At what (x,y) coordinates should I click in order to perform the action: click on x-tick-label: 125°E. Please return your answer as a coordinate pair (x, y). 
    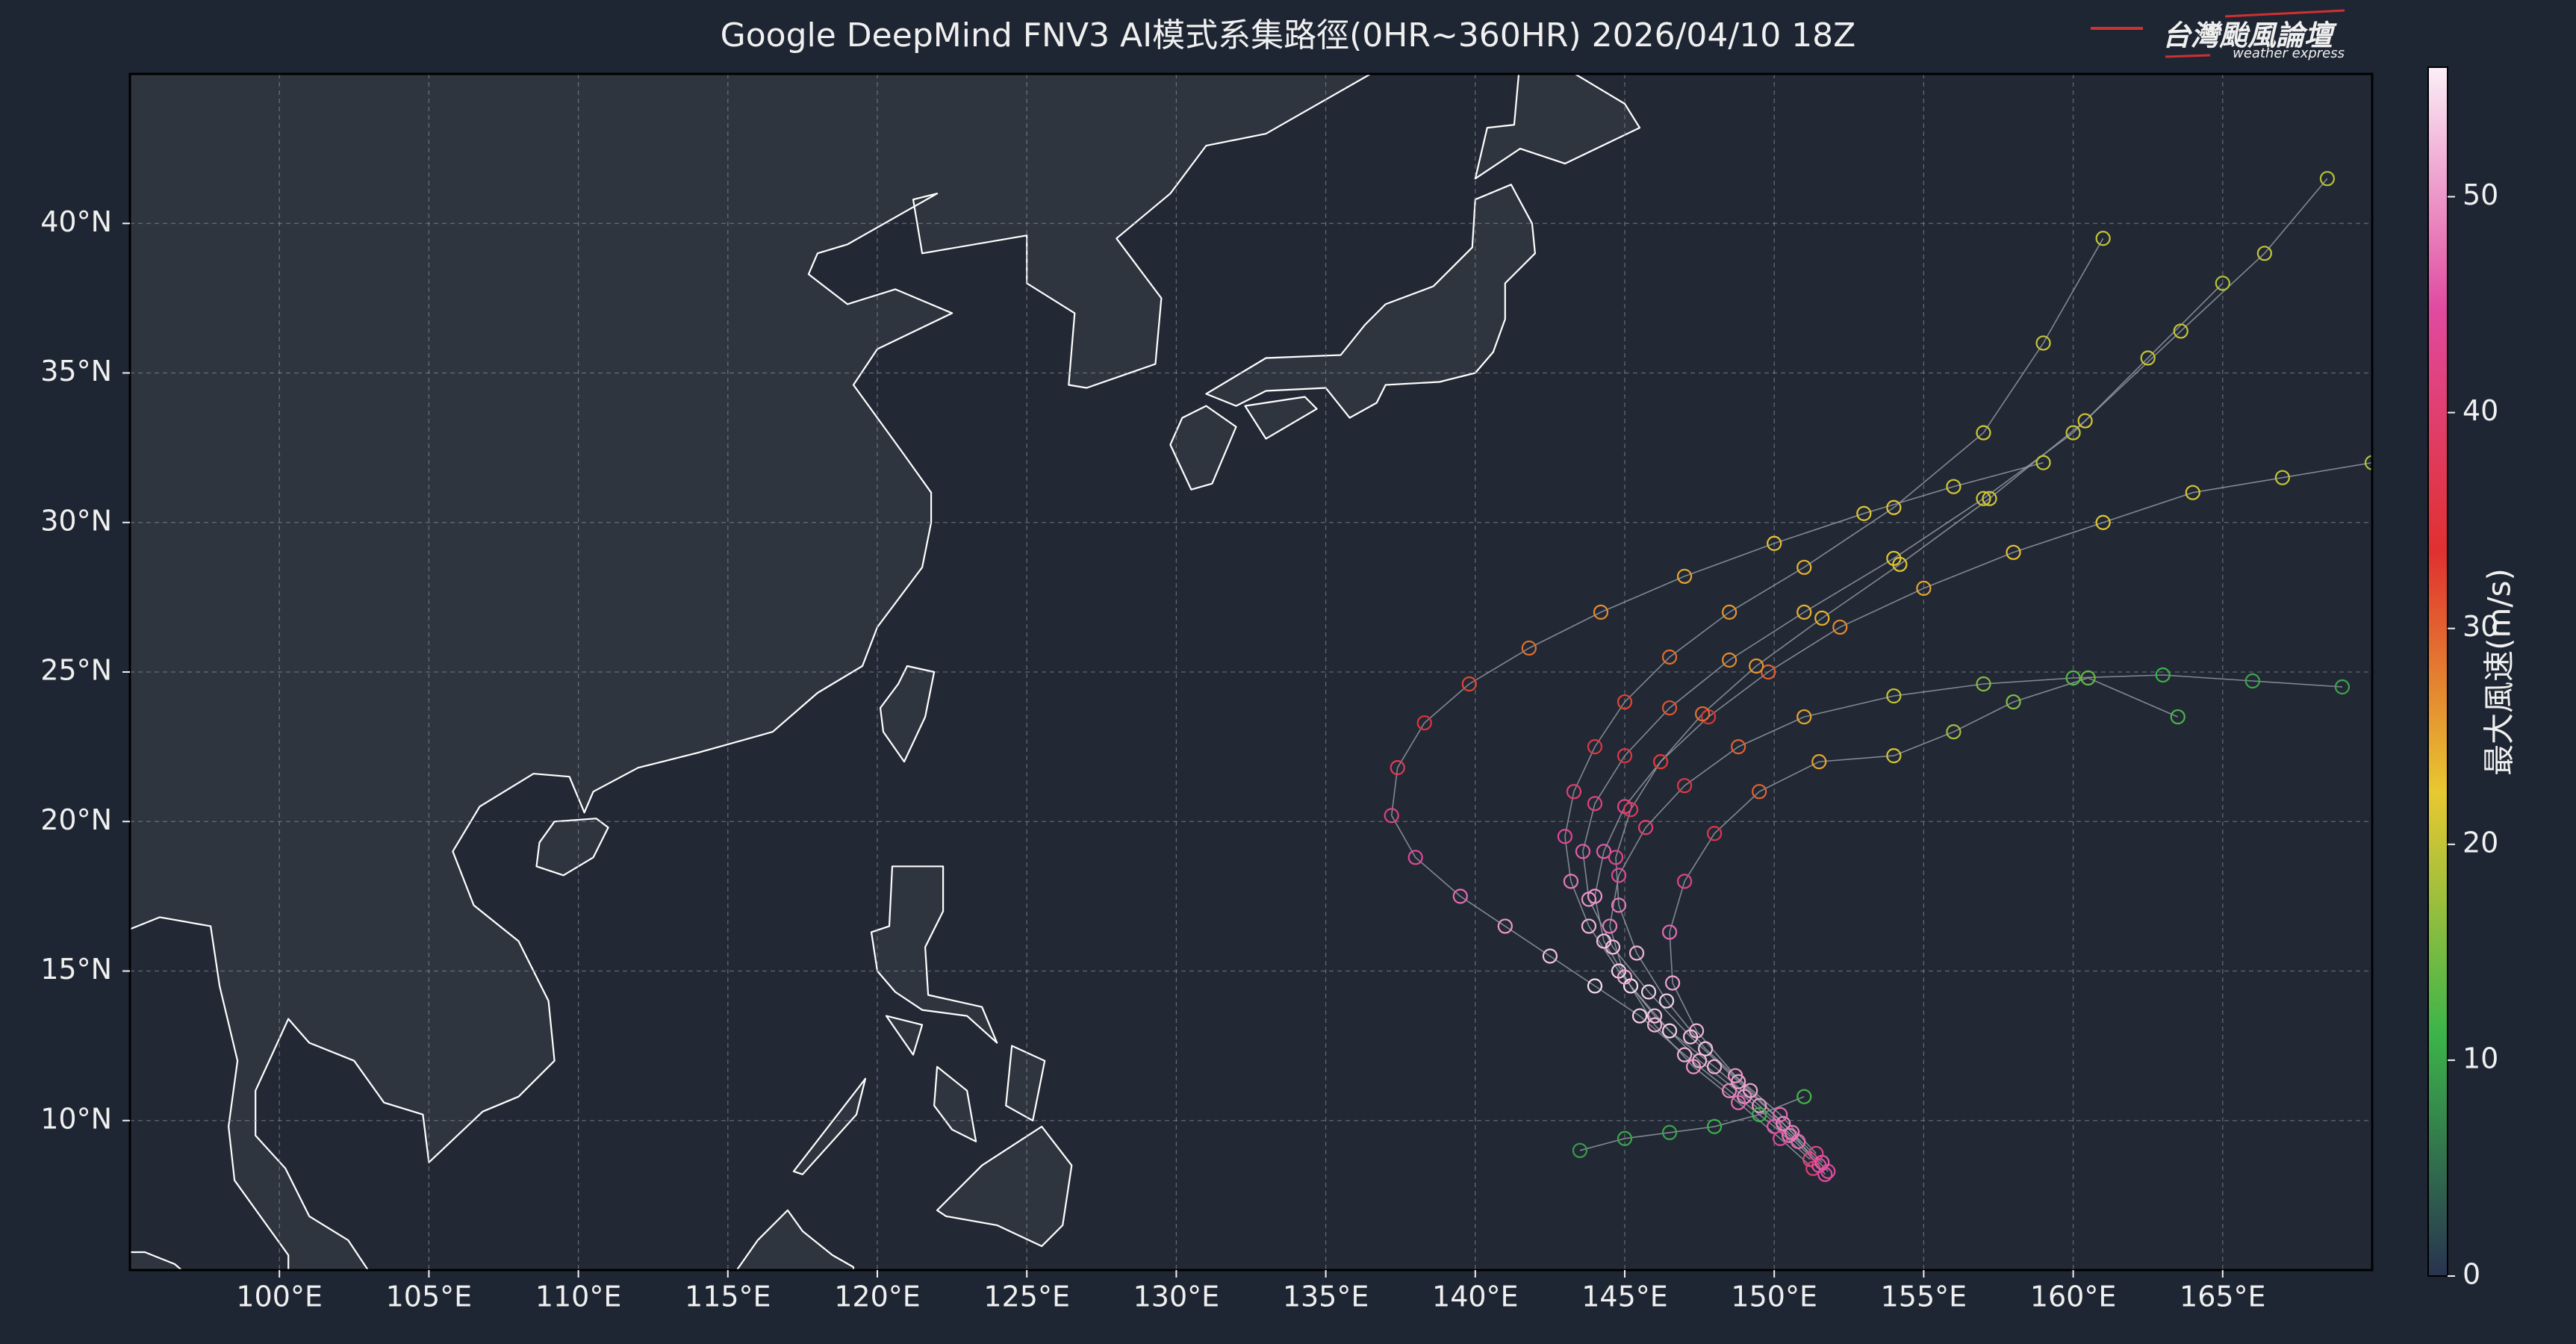
    Looking at the image, I should click on (1026, 1297).